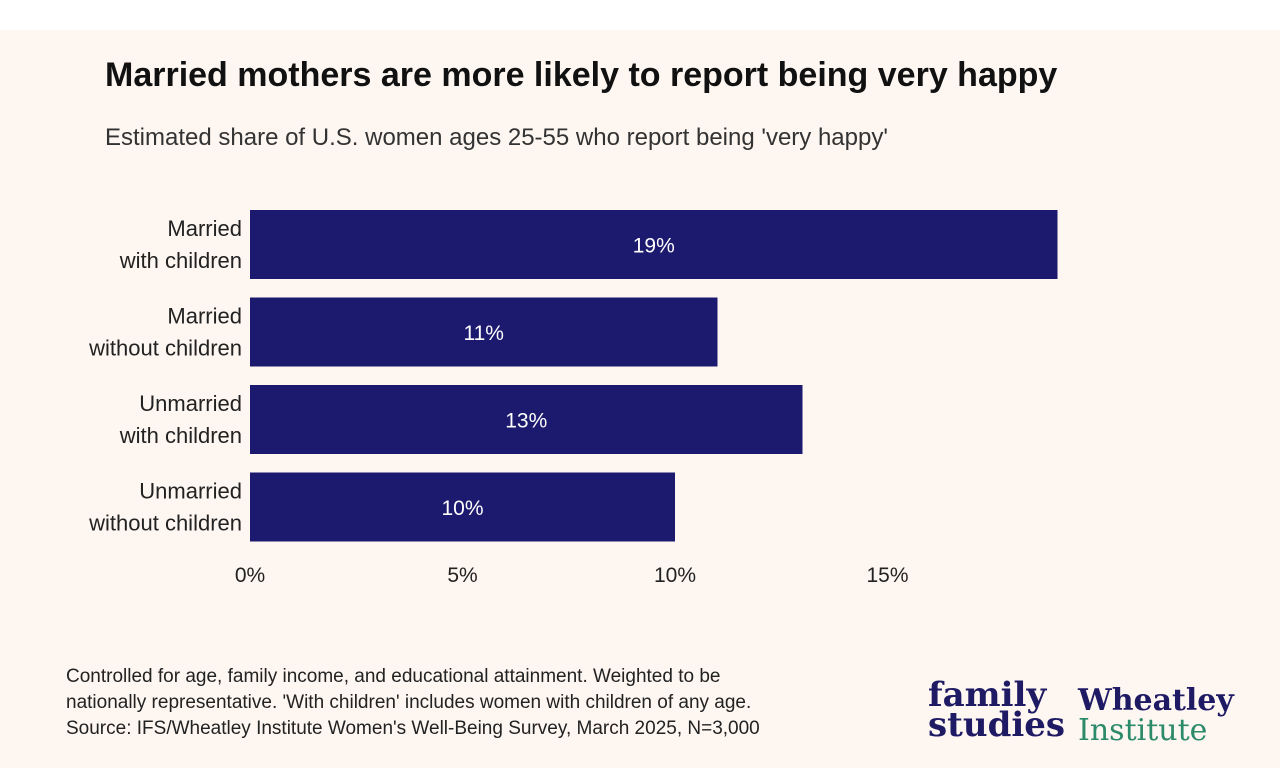 This screenshot has height=768, width=1280. I want to click on wheatley-institute-logo: Wheatley Institute, so click(1156, 716).